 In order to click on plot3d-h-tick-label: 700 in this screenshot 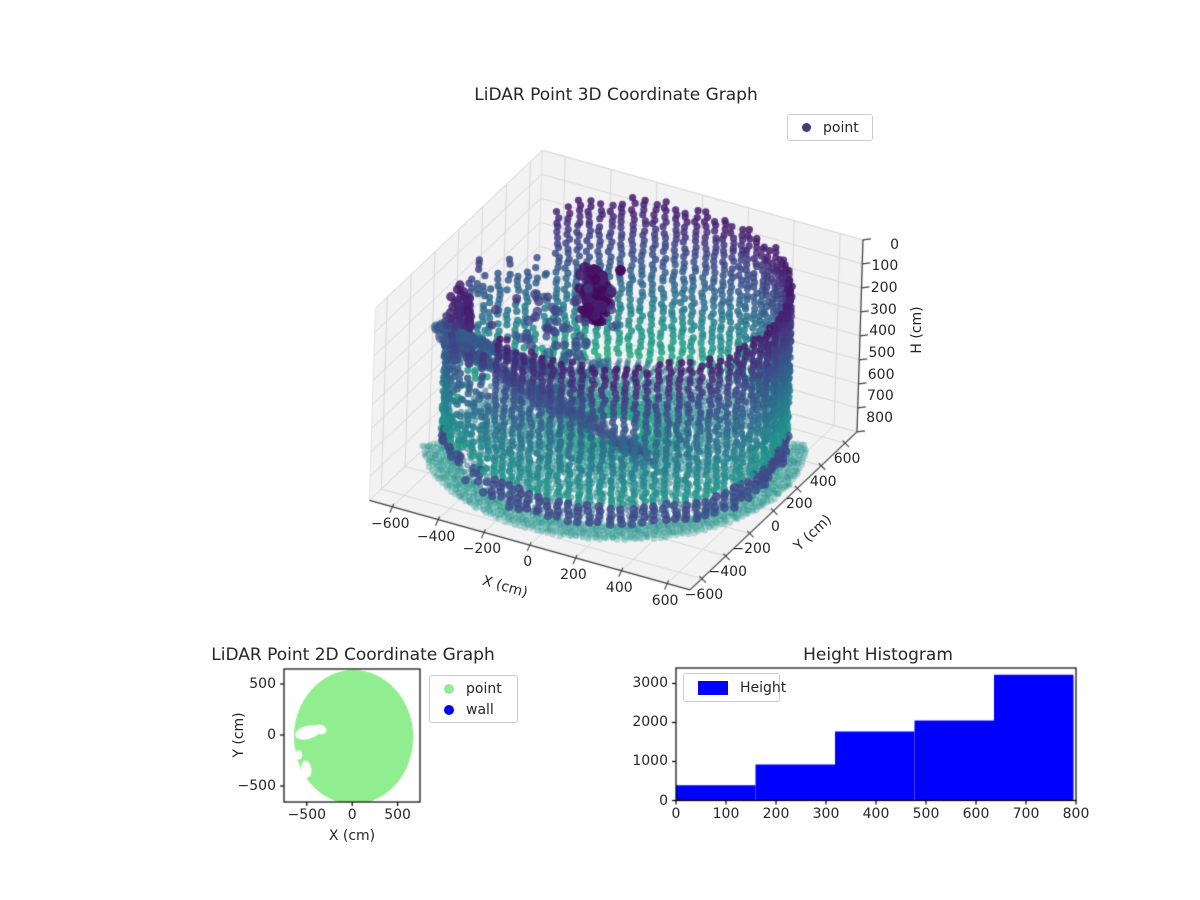, I will do `click(880, 396)`.